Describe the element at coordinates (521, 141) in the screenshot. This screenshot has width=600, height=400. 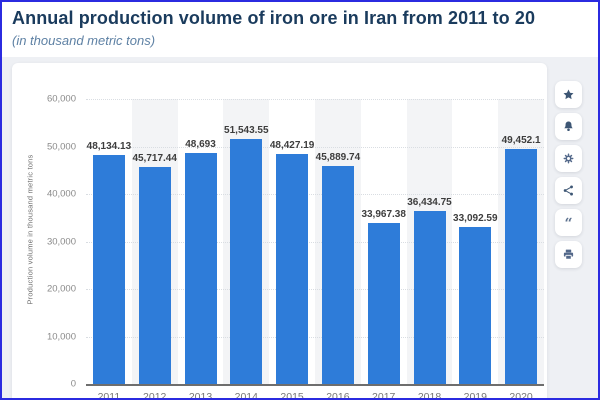
I see `value-label: 49,452.1` at that location.